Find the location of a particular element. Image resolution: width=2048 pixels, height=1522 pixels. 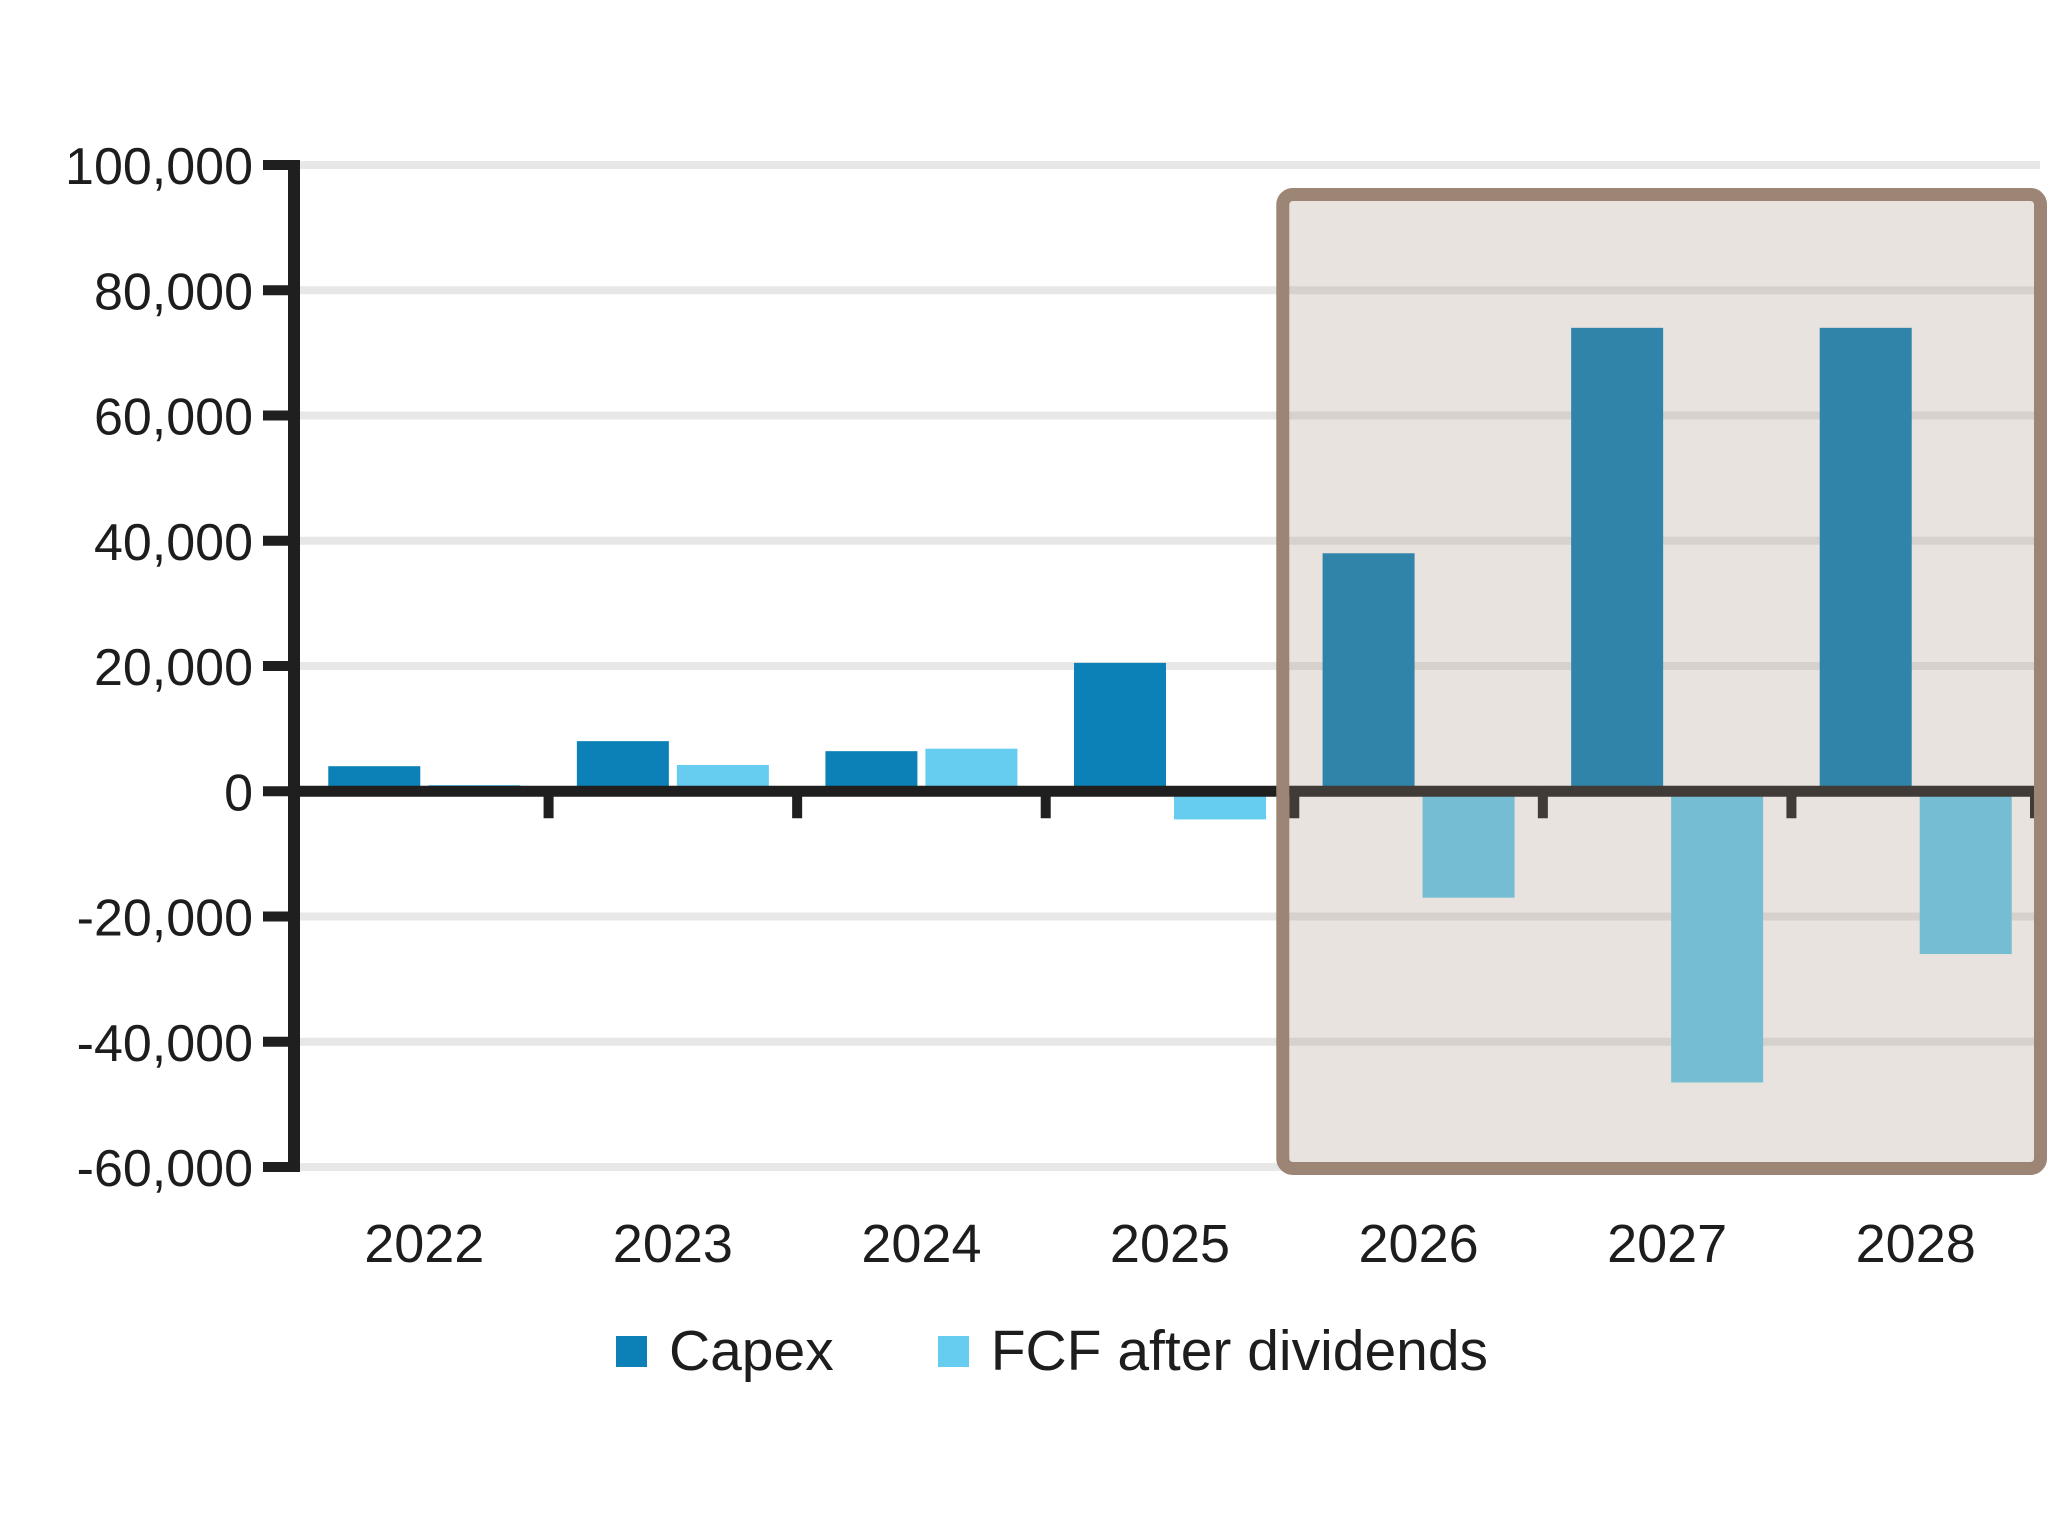

x-label-2024: 2024 is located at coordinates (921, 1244).